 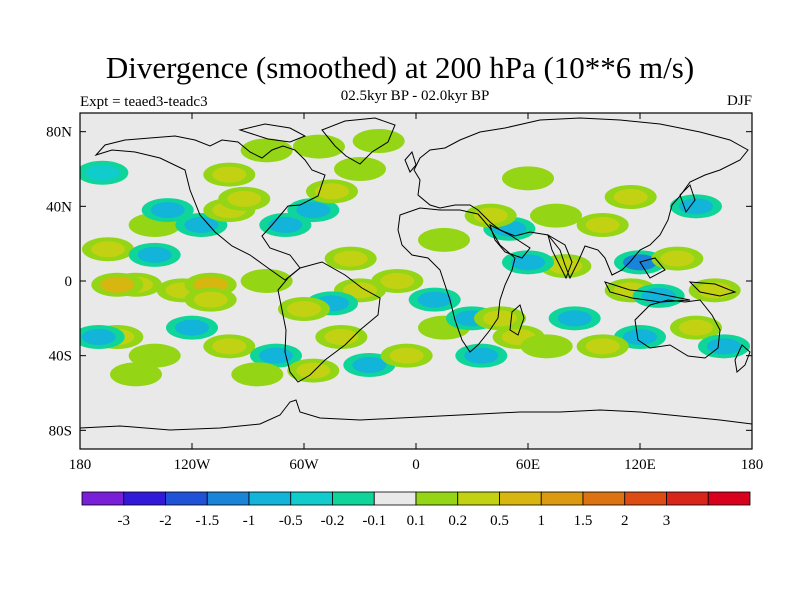 I want to click on coastline-japan, so click(x=687, y=199).